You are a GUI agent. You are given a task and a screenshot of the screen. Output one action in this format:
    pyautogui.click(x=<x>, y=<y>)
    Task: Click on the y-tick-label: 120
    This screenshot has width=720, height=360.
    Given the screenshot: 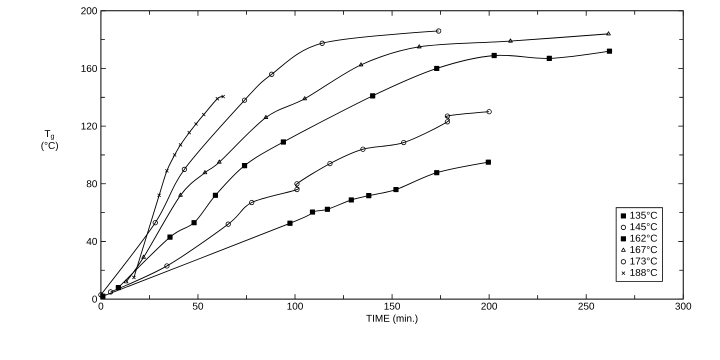 What is the action you would take?
    pyautogui.click(x=89, y=126)
    